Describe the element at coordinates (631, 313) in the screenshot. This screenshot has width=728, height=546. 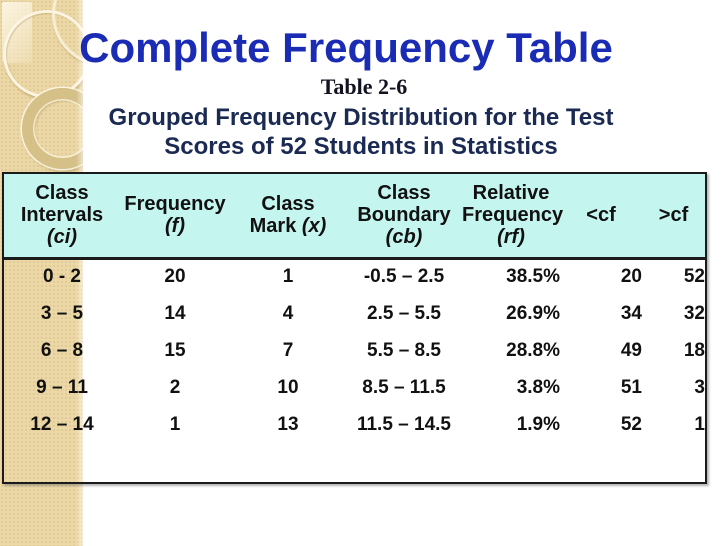
I see `cell-cf-less-than: 34` at that location.